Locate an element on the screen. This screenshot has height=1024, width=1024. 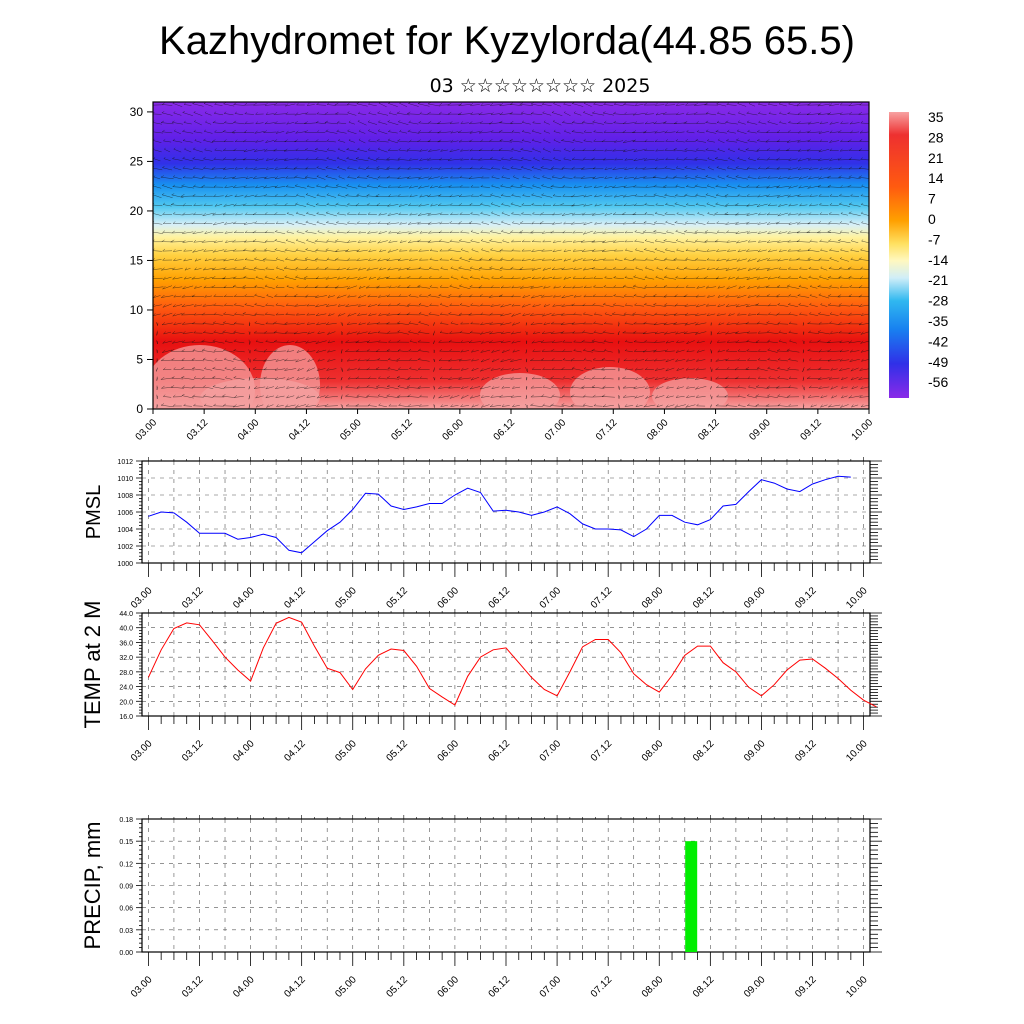
colorbar-label: -56 is located at coordinates (938, 382).